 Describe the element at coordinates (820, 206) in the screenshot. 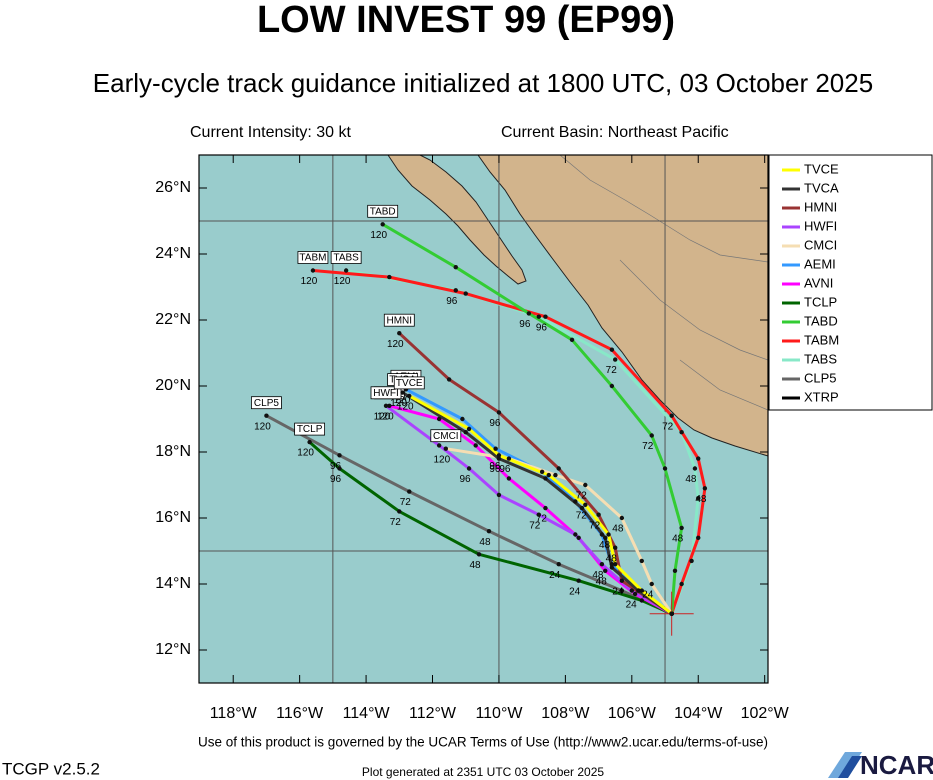

I see `legend-label: HMNI` at that location.